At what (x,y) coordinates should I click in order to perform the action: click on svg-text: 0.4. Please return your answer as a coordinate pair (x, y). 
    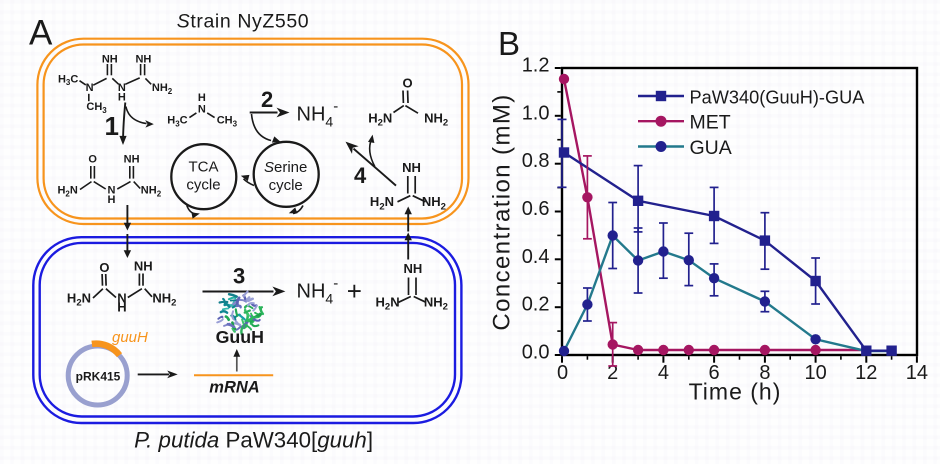
    Looking at the image, I should click on (536, 257).